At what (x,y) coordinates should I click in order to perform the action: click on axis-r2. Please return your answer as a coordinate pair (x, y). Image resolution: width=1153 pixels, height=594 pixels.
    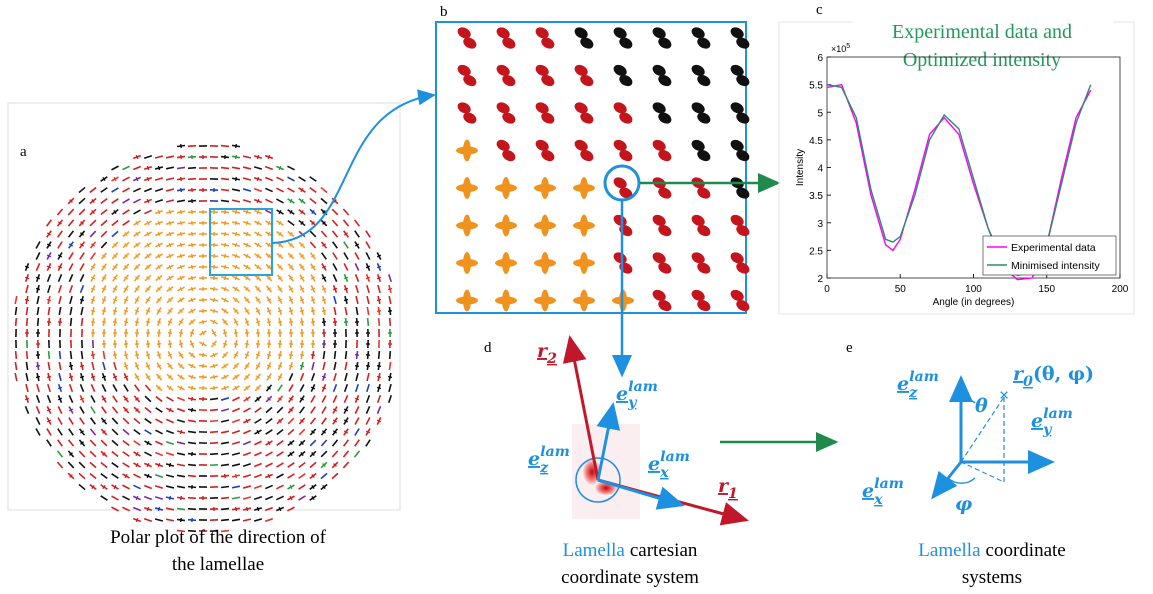
    Looking at the image, I should click on (581, 408).